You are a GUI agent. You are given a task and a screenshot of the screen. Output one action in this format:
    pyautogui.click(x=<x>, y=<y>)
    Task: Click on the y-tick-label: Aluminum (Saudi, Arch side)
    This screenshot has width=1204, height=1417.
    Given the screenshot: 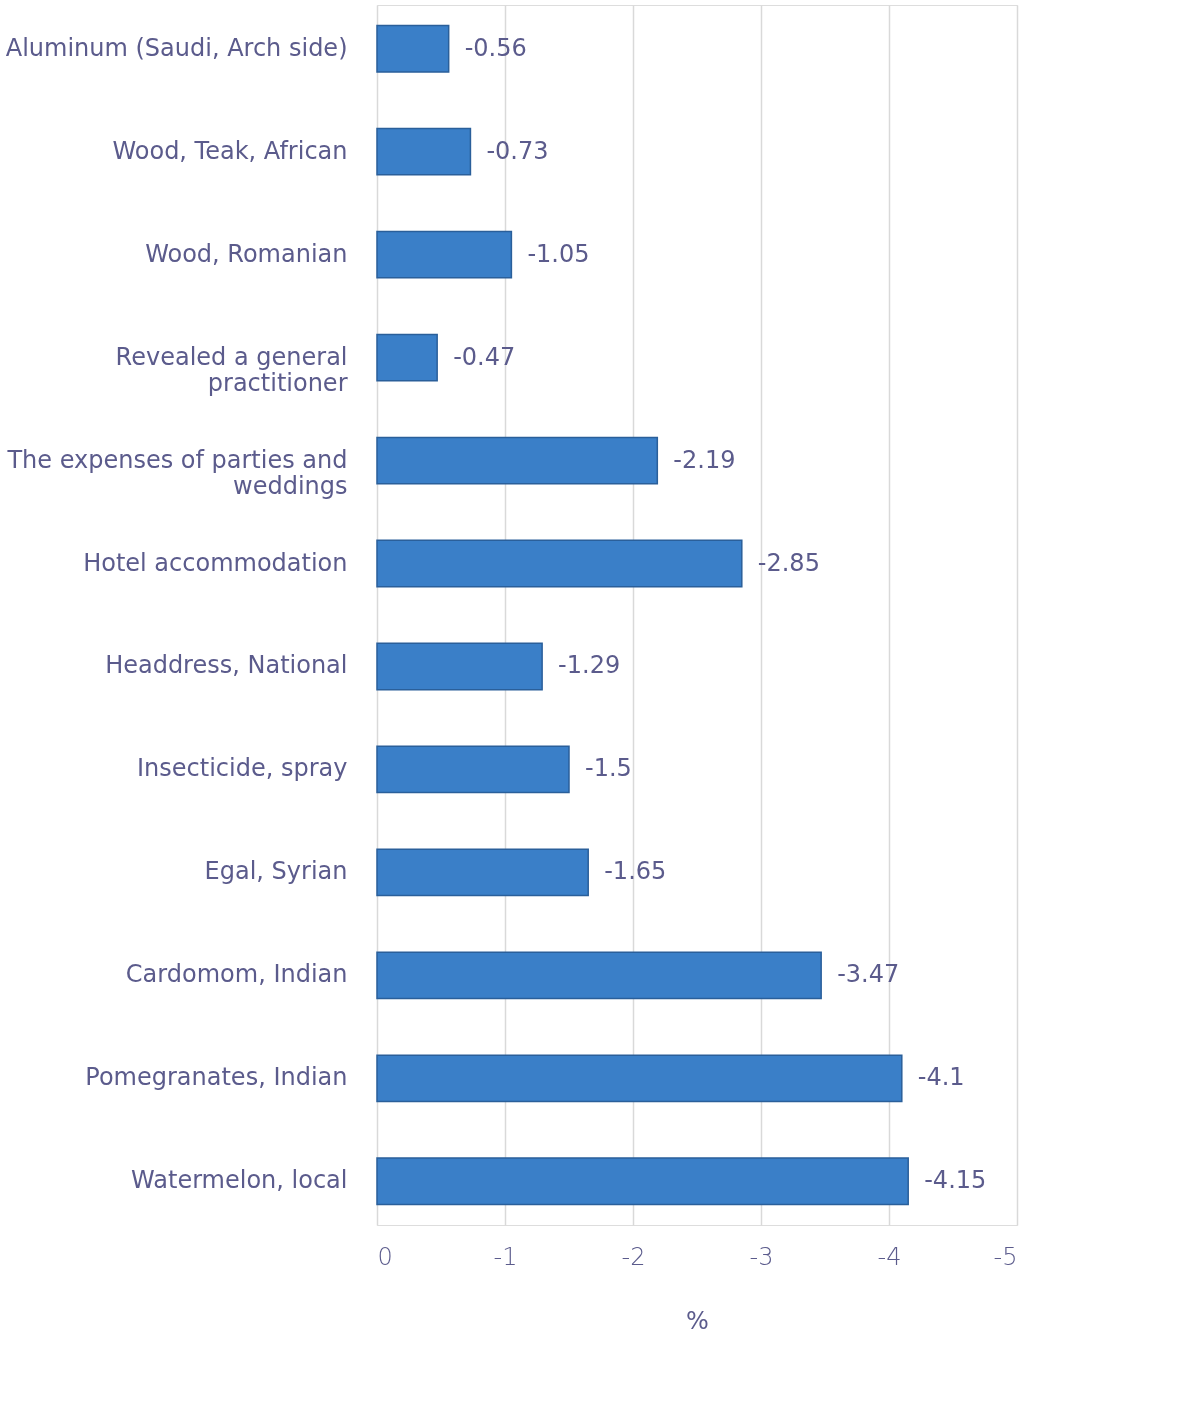 What is the action you would take?
    pyautogui.click(x=176, y=47)
    